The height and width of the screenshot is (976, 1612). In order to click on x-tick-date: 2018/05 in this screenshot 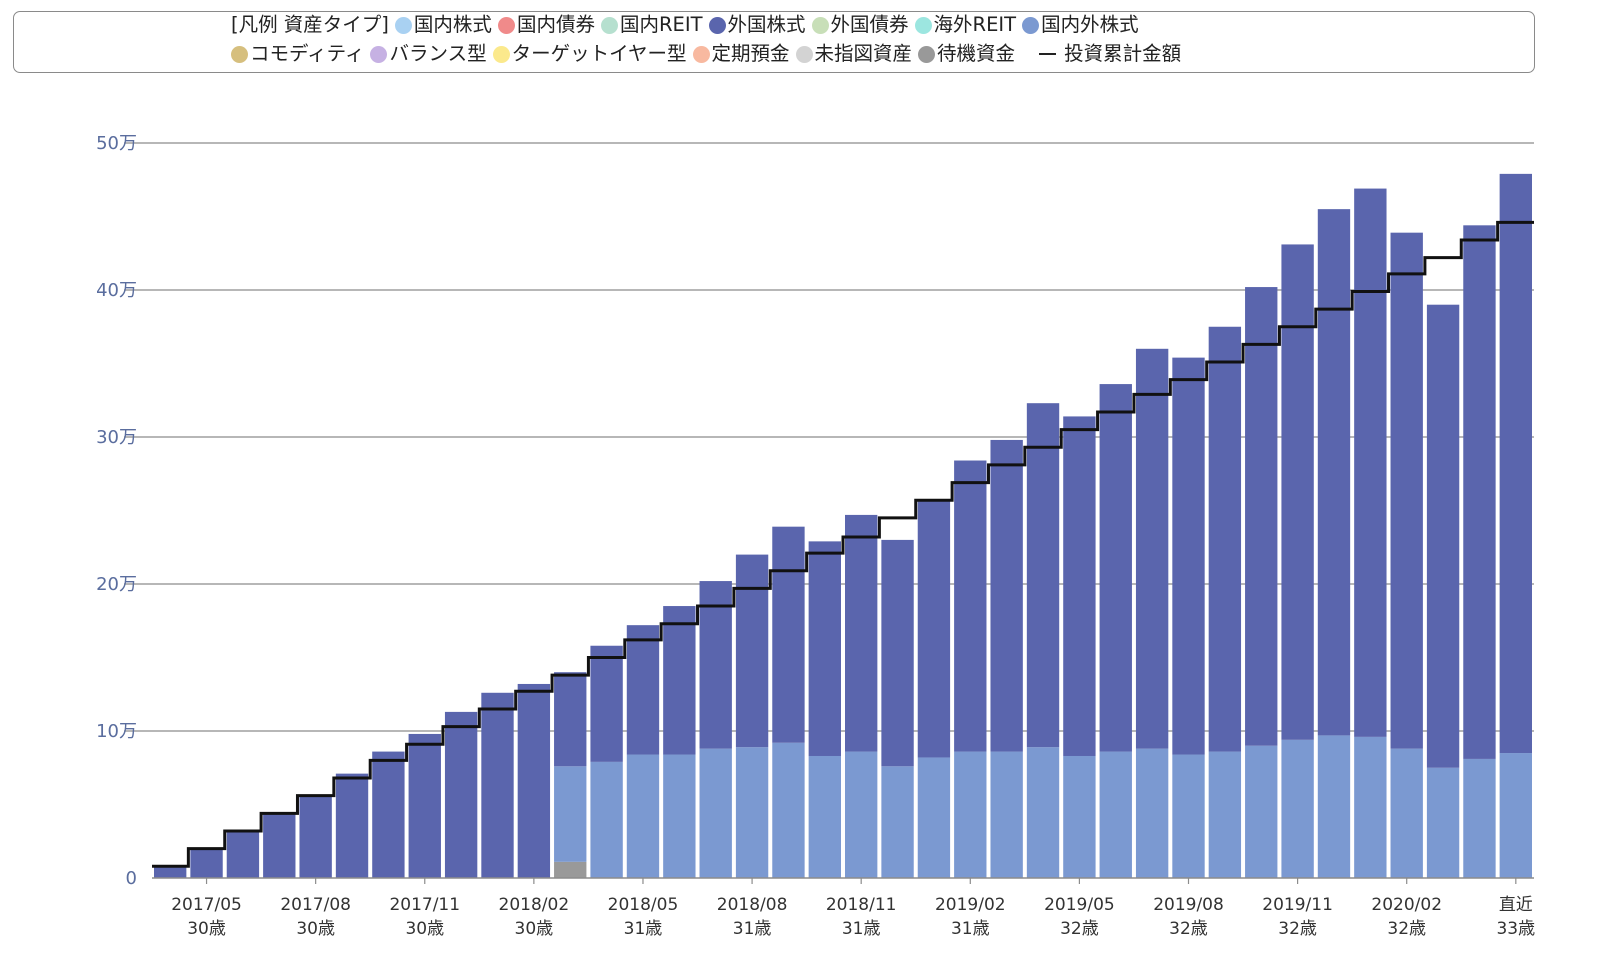, I will do `click(643, 905)`.